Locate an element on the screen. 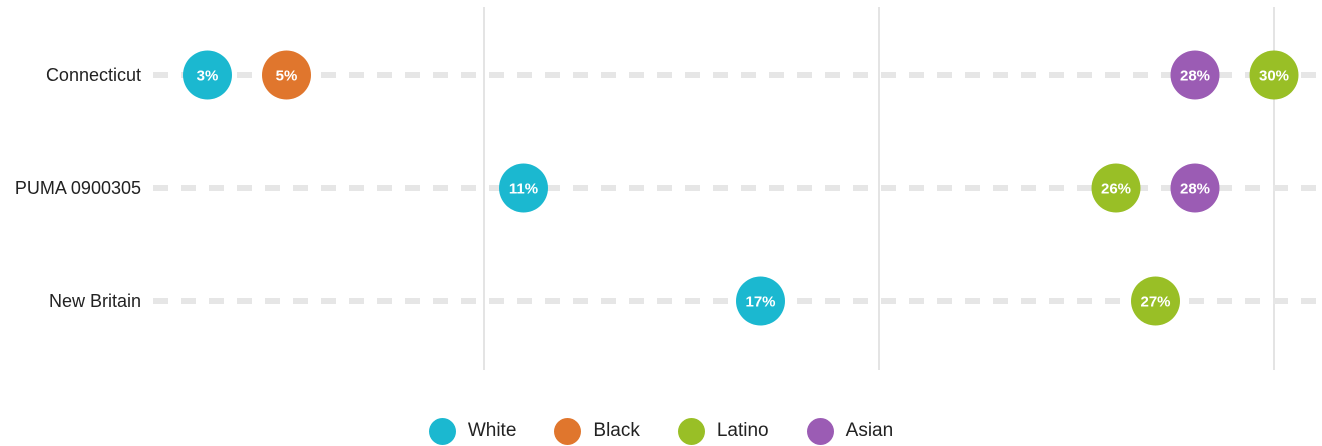 This screenshot has height=446, width=1322. legend-item-asian: Asian is located at coordinates (850, 431).